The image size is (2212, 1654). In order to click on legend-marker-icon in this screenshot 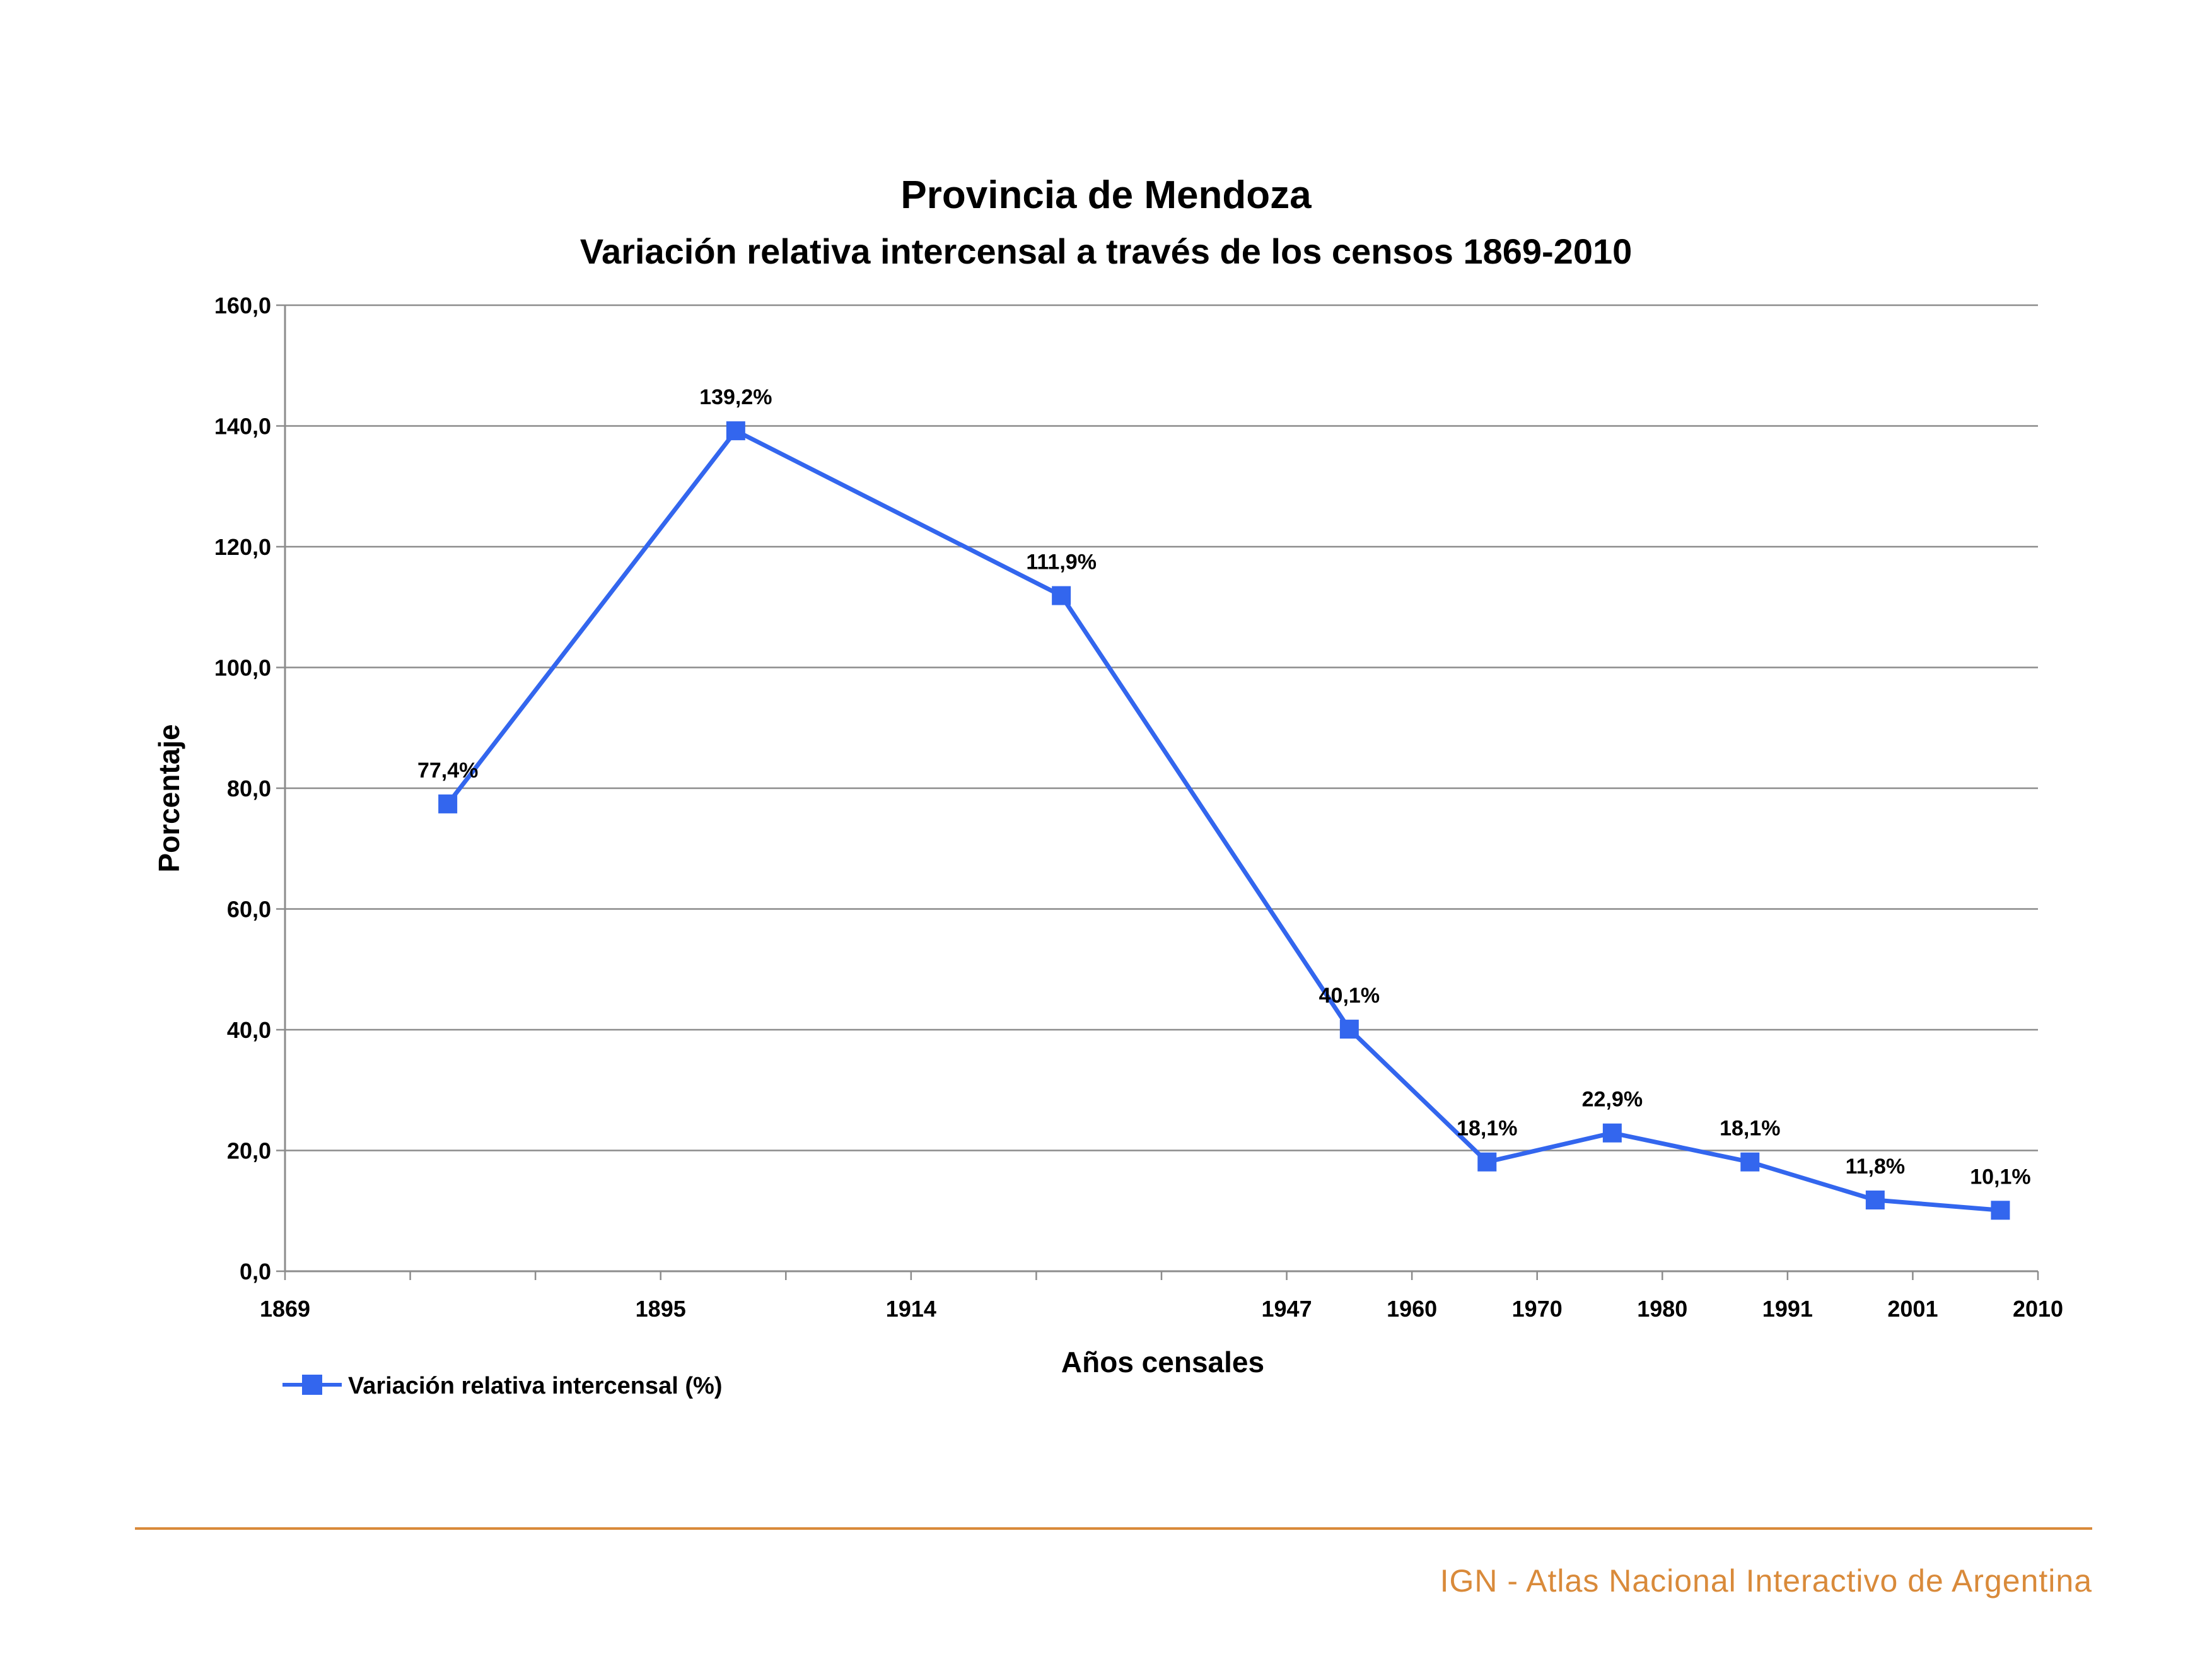, I will do `click(312, 1385)`.